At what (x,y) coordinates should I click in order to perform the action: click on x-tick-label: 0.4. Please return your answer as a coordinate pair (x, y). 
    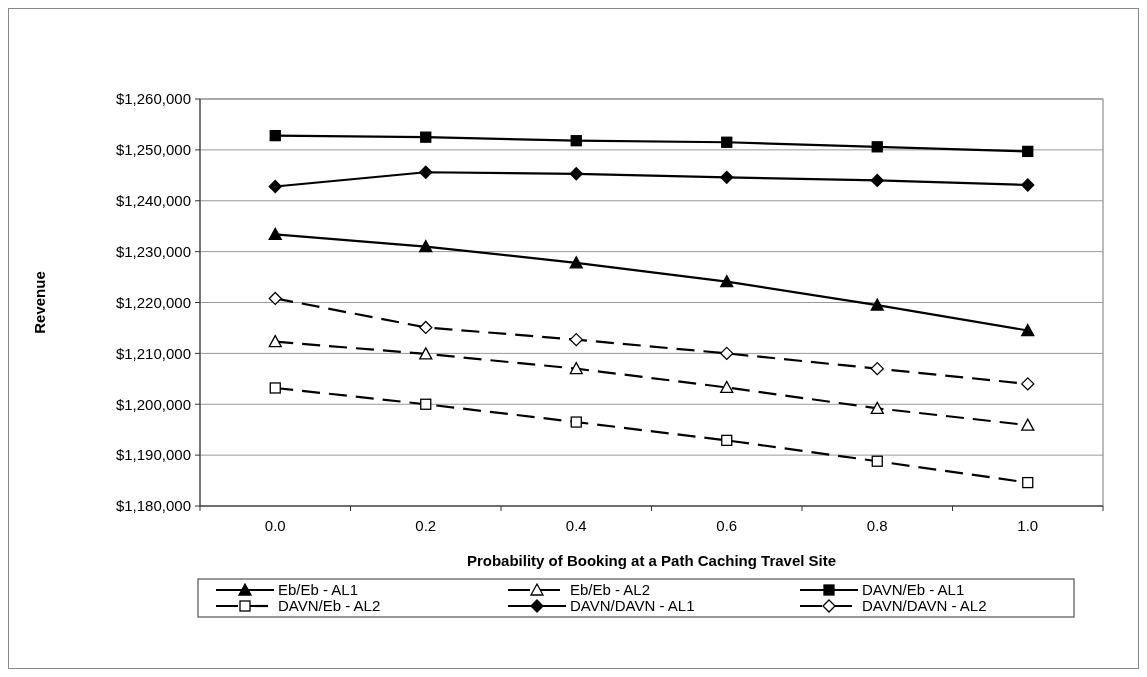
    Looking at the image, I should click on (576, 525).